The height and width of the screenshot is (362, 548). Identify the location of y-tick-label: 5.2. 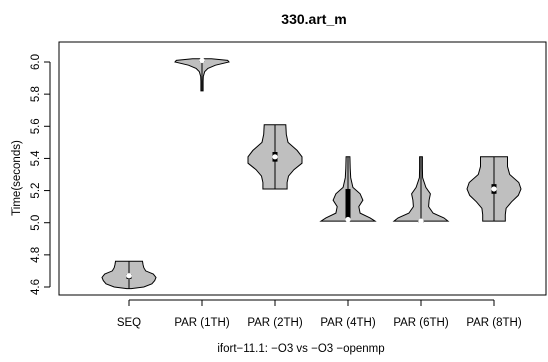
(36, 191).